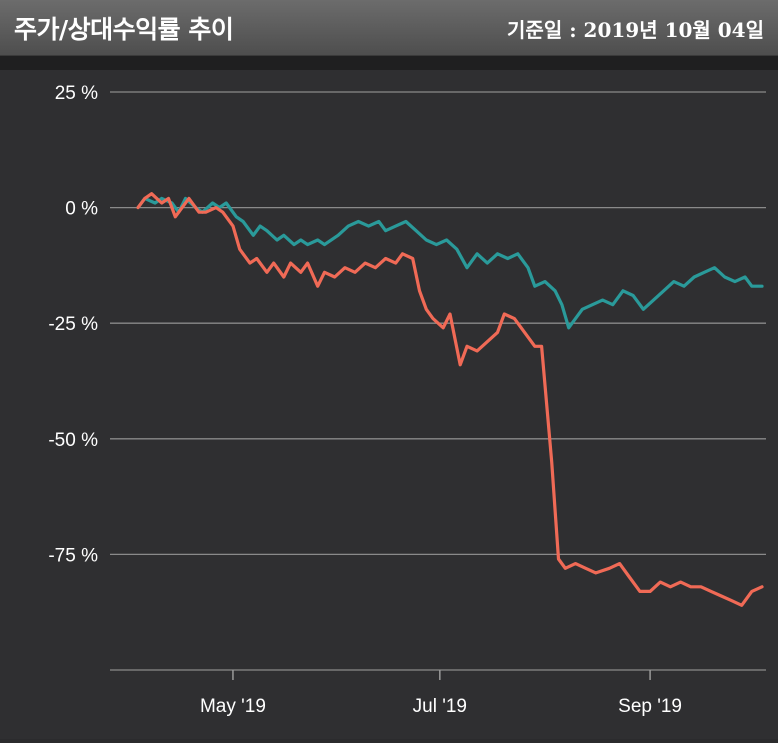 This screenshot has width=778, height=743. What do you see at coordinates (73, 440) in the screenshot?
I see `y-tick-label: -50 %` at bounding box center [73, 440].